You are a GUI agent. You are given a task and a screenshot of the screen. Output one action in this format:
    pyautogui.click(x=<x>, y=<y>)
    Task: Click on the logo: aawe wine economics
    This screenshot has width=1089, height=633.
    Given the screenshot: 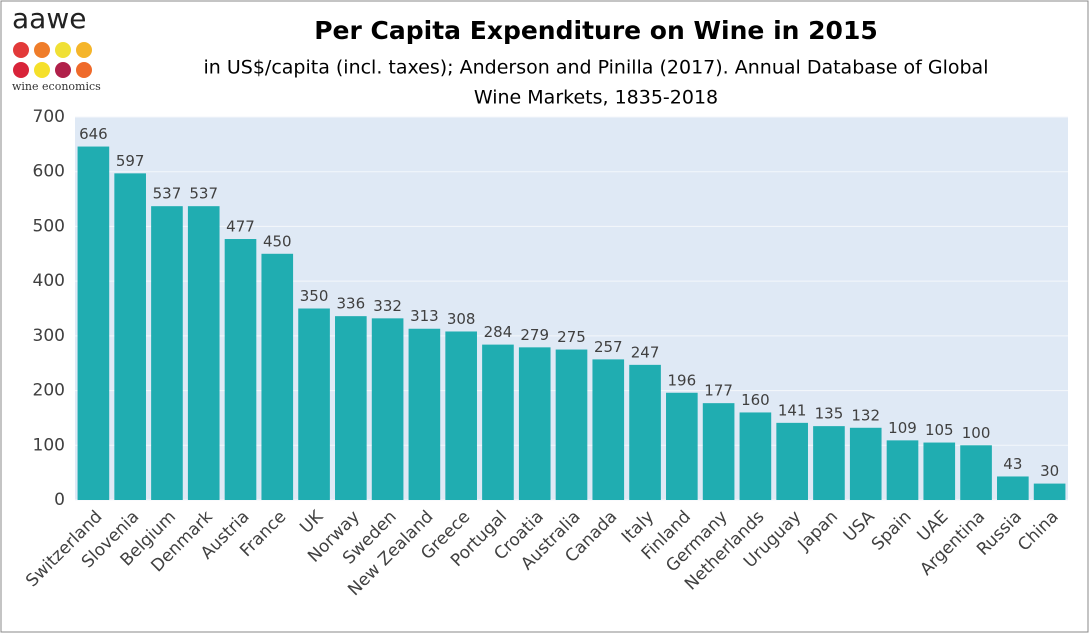 What is the action you would take?
    pyautogui.click(x=56, y=47)
    